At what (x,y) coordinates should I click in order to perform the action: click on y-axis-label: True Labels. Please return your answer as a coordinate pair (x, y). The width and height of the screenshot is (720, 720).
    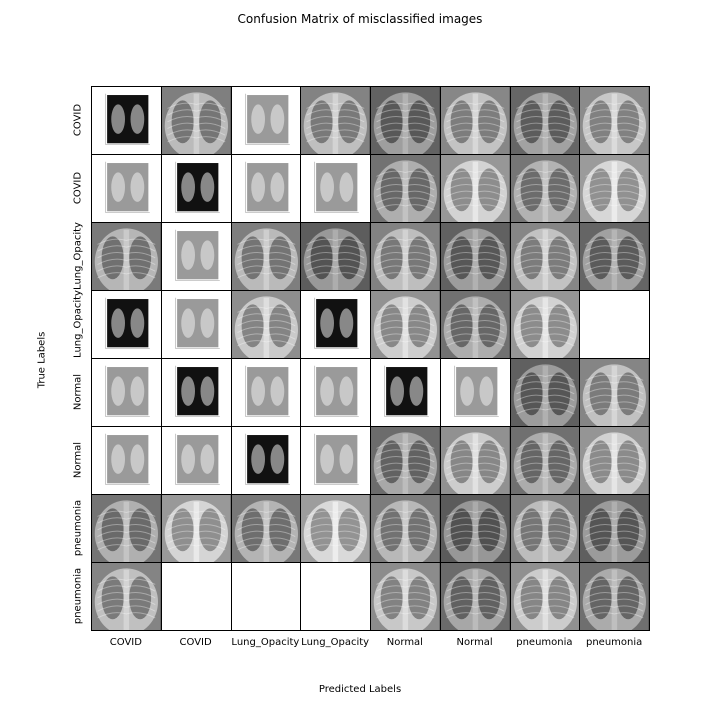
    Looking at the image, I should click on (42, 360).